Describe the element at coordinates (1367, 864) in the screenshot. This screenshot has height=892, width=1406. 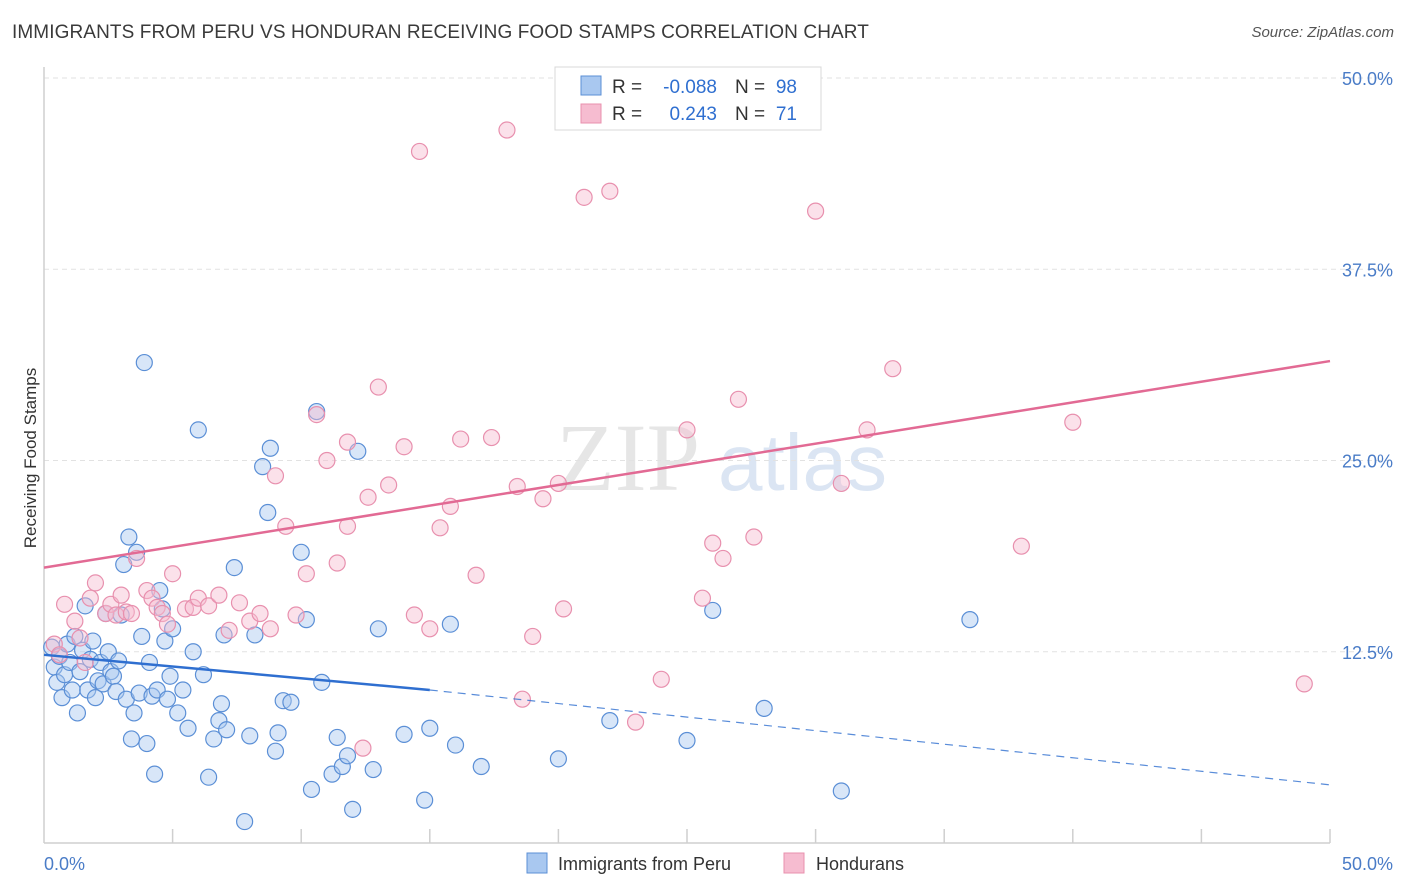
I see `x-tick-label-max: 50.0%` at that location.